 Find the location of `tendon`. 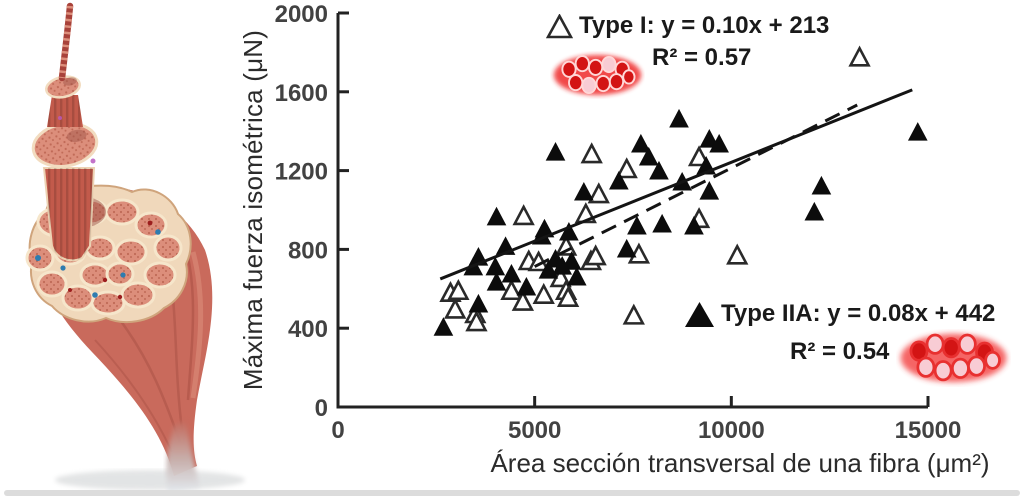

tendon is located at coordinates (183, 456).